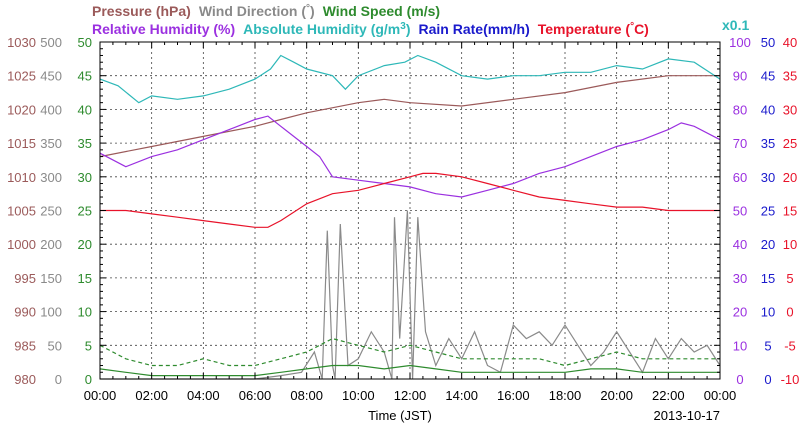  Describe the element at coordinates (308, 8) in the screenshot. I see `legend-wind-direction-degree: °` at that location.